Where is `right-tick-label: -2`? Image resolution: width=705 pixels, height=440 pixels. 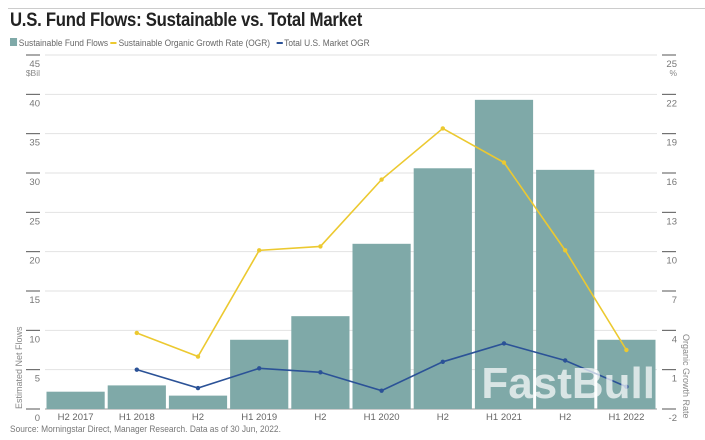
right-tick-label: -2 is located at coordinates (673, 418).